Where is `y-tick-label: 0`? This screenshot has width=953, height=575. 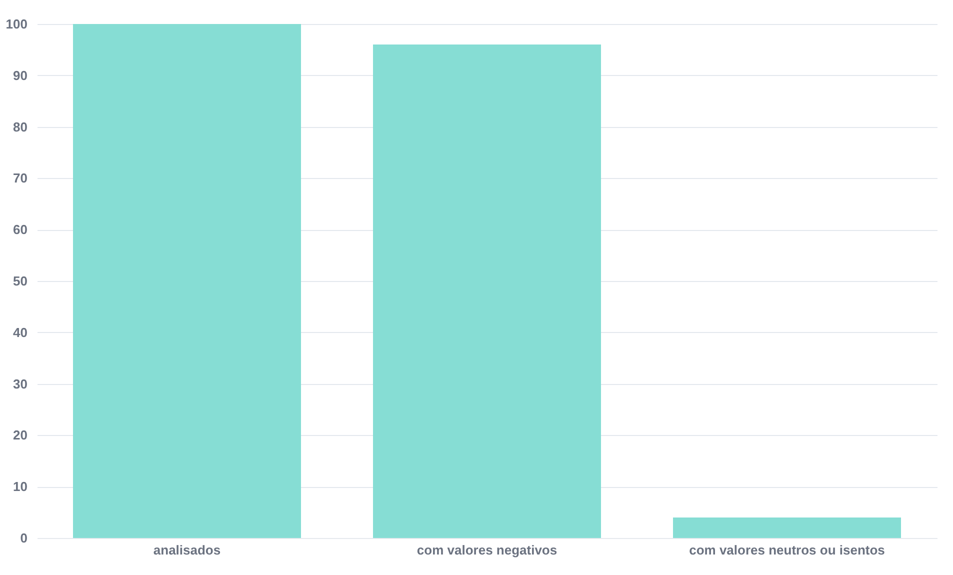 y-tick-label: 0 is located at coordinates (24, 538).